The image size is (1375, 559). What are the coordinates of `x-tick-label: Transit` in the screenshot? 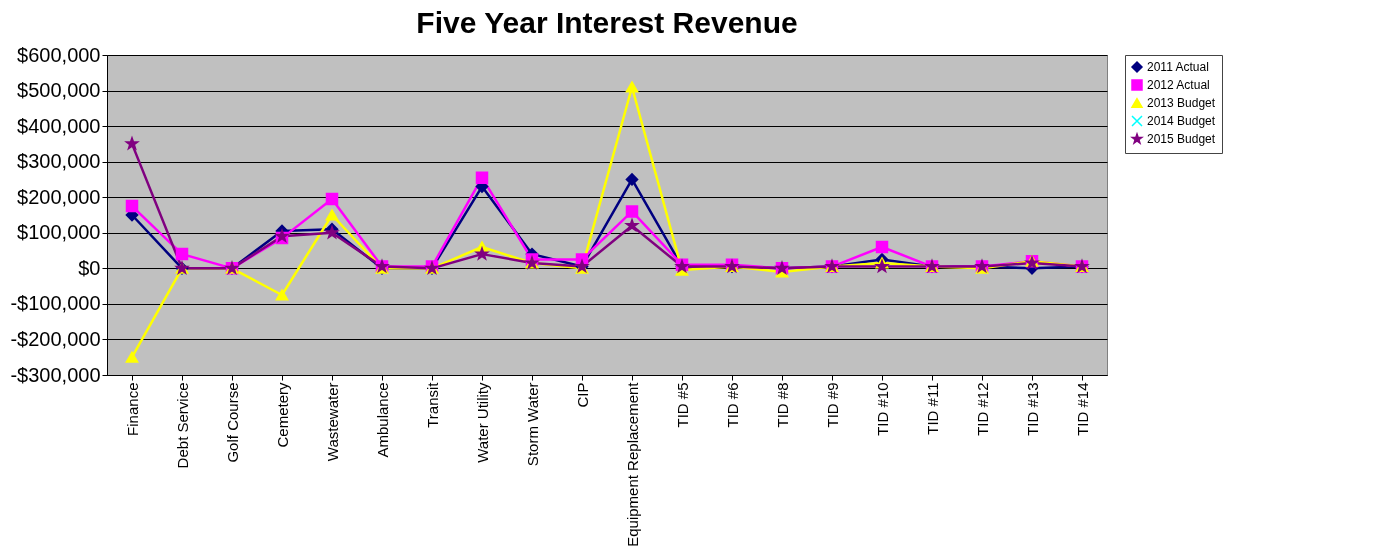 It's located at (432, 404).